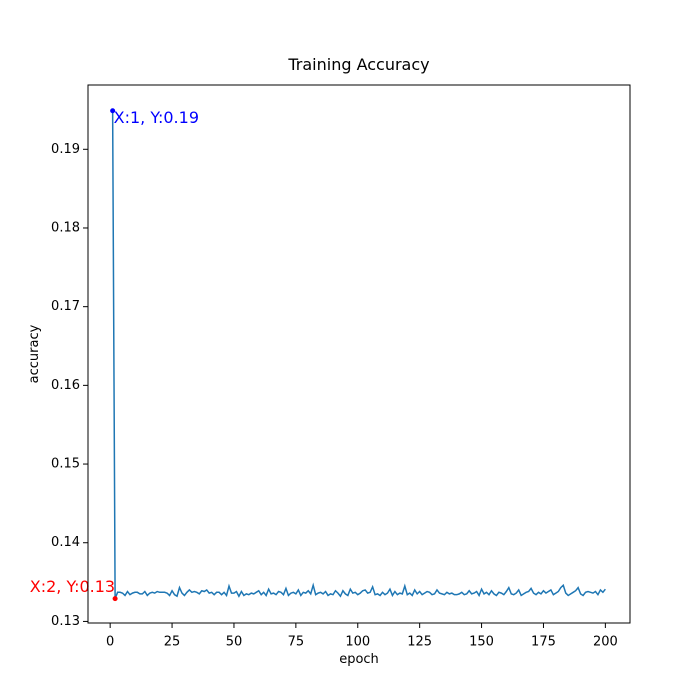  I want to click on x-tick-label: 25, so click(172, 642).